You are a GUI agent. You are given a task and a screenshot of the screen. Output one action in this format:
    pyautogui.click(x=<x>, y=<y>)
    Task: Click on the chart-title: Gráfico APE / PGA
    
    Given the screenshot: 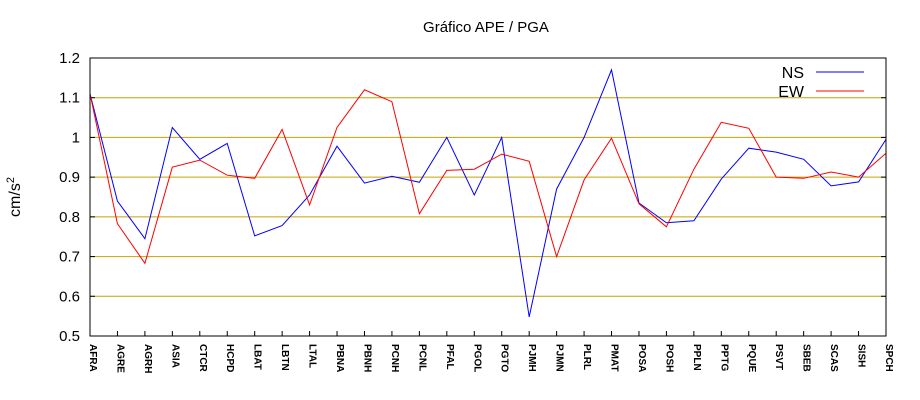 What is the action you would take?
    pyautogui.click(x=486, y=27)
    